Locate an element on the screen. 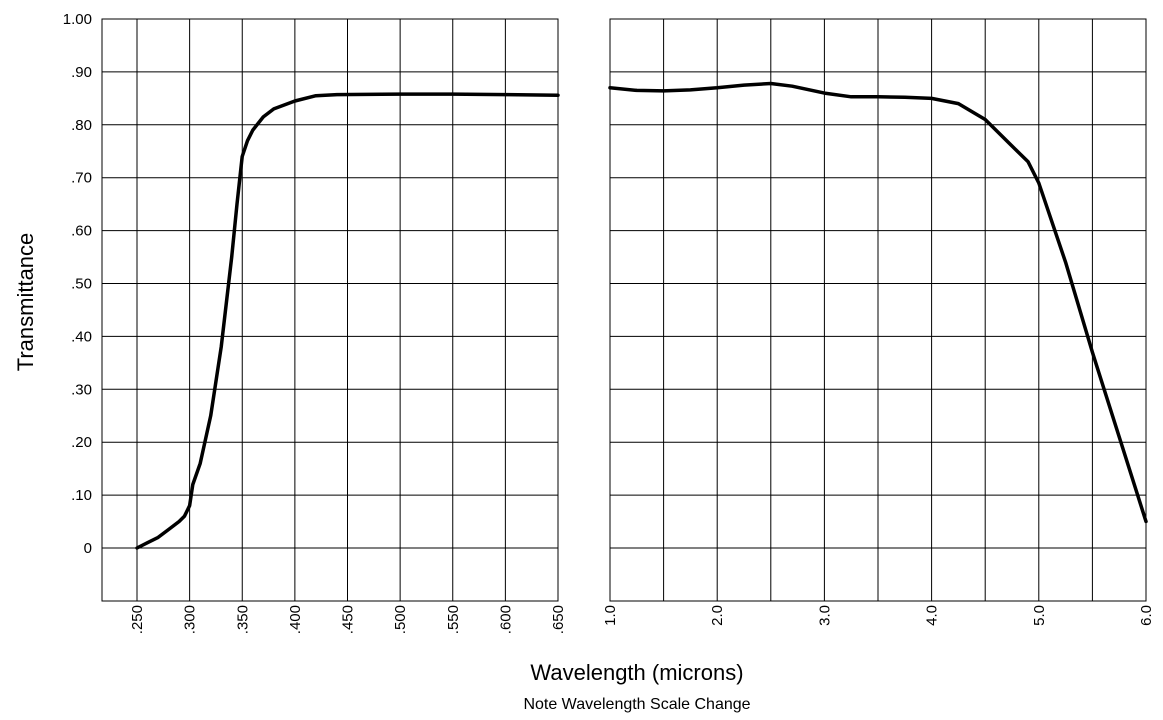  y-axis-ticks: 0 .10 .20 .30 .40 .50 .60 .70 .80 .90 1.00 is located at coordinates (77, 284).